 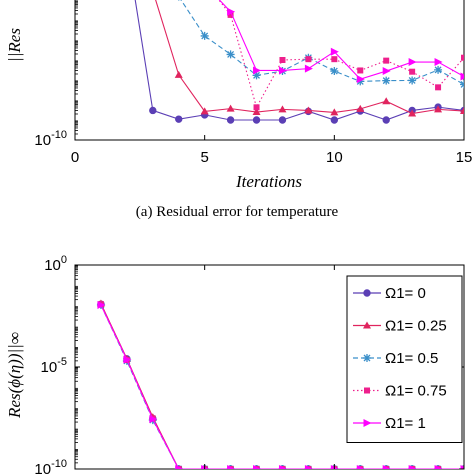 I want to click on panel-b-y-axis-label: Res(ϕ(η))||∞, so click(x=14, y=375).